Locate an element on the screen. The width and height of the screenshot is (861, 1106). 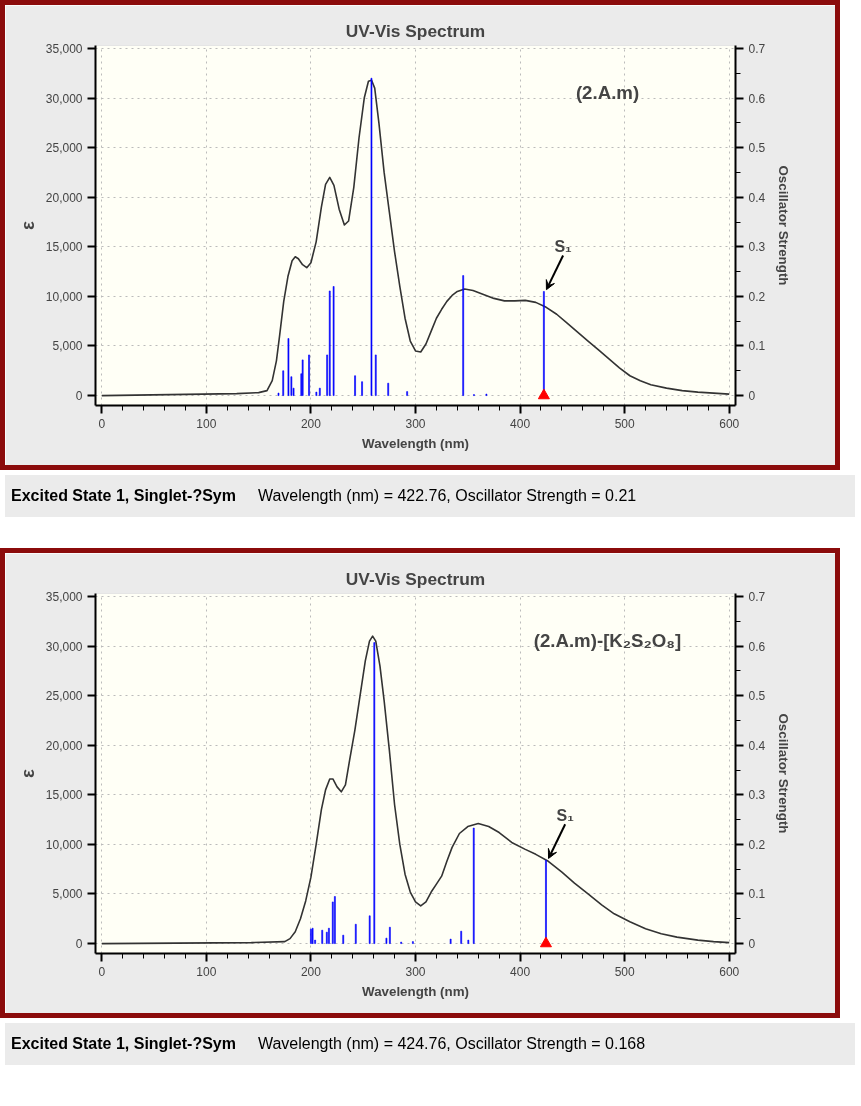
annotation: (2.A.m)-[K₂S₂O₈] is located at coordinates (607, 640).